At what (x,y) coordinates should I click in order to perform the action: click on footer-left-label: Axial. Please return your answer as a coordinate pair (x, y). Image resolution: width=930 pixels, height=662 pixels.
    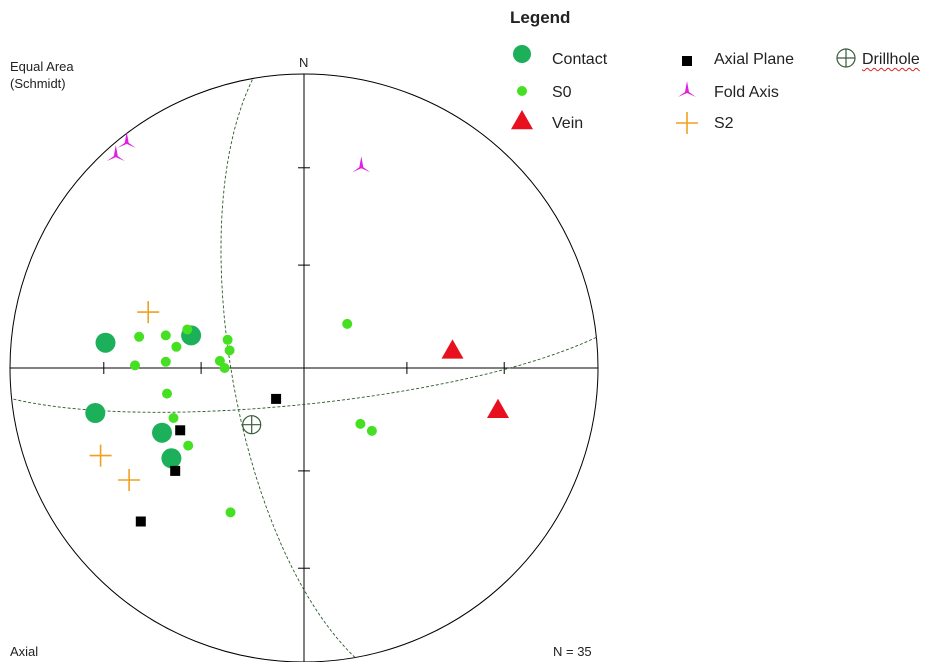
    Looking at the image, I should click on (24, 651).